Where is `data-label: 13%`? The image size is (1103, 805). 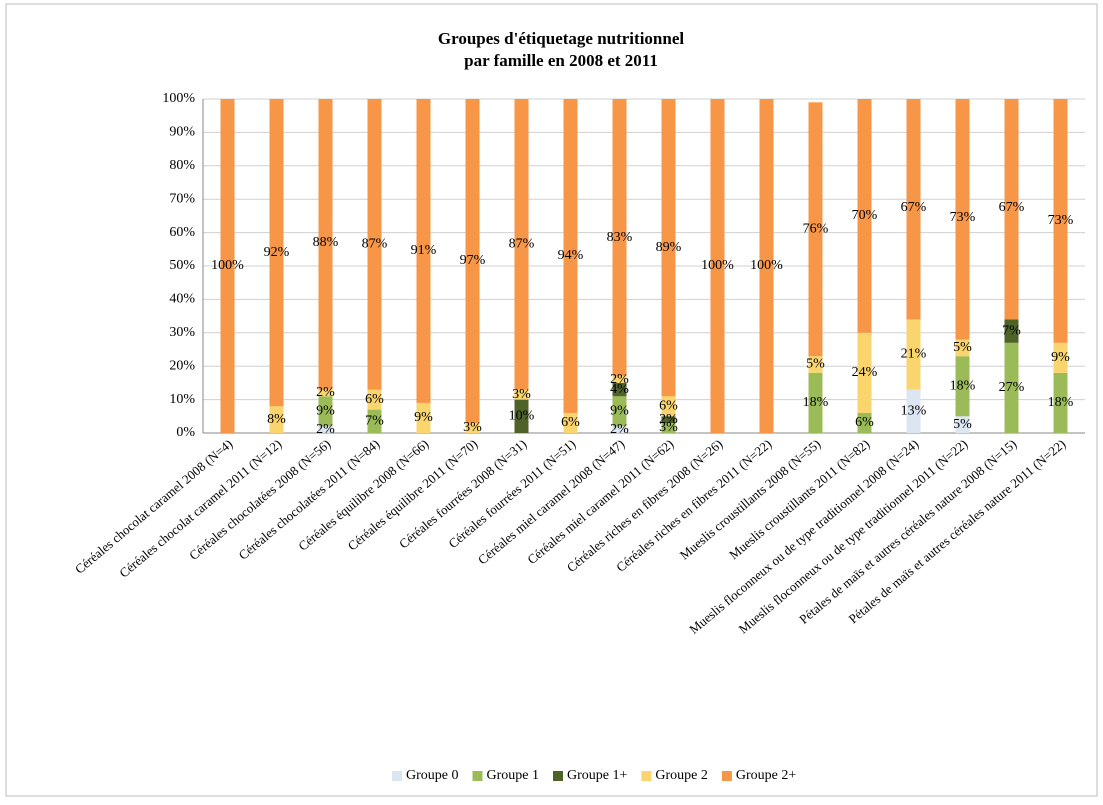
data-label: 13% is located at coordinates (914, 411).